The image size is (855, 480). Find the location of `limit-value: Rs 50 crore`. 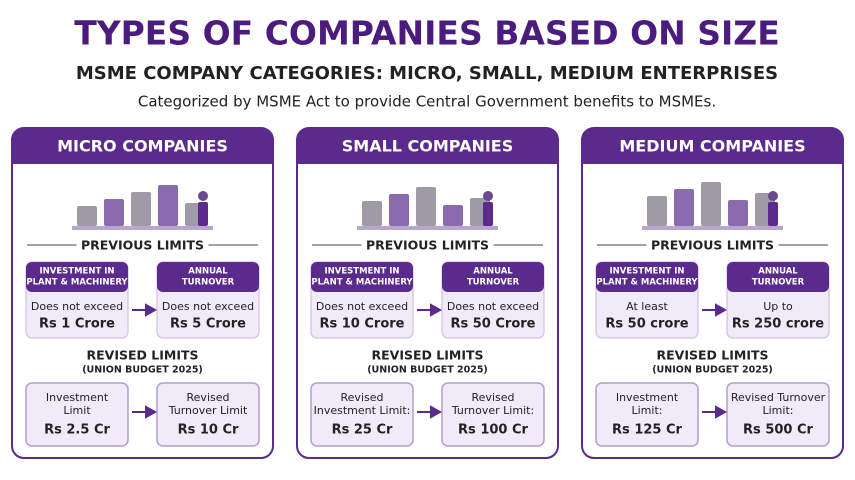

limit-value: Rs 50 crore is located at coordinates (646, 324).